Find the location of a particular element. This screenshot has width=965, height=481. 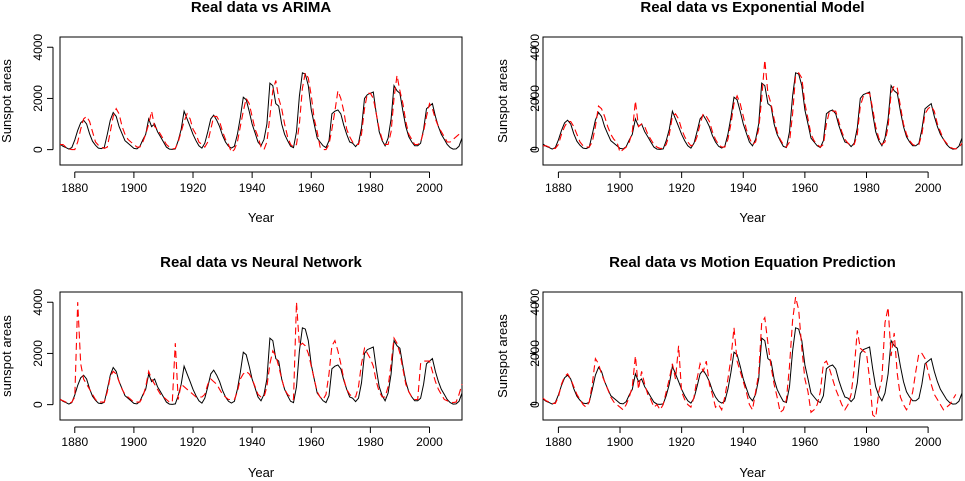

chart-title: Real data vs Exponential Model is located at coordinates (752, 8).